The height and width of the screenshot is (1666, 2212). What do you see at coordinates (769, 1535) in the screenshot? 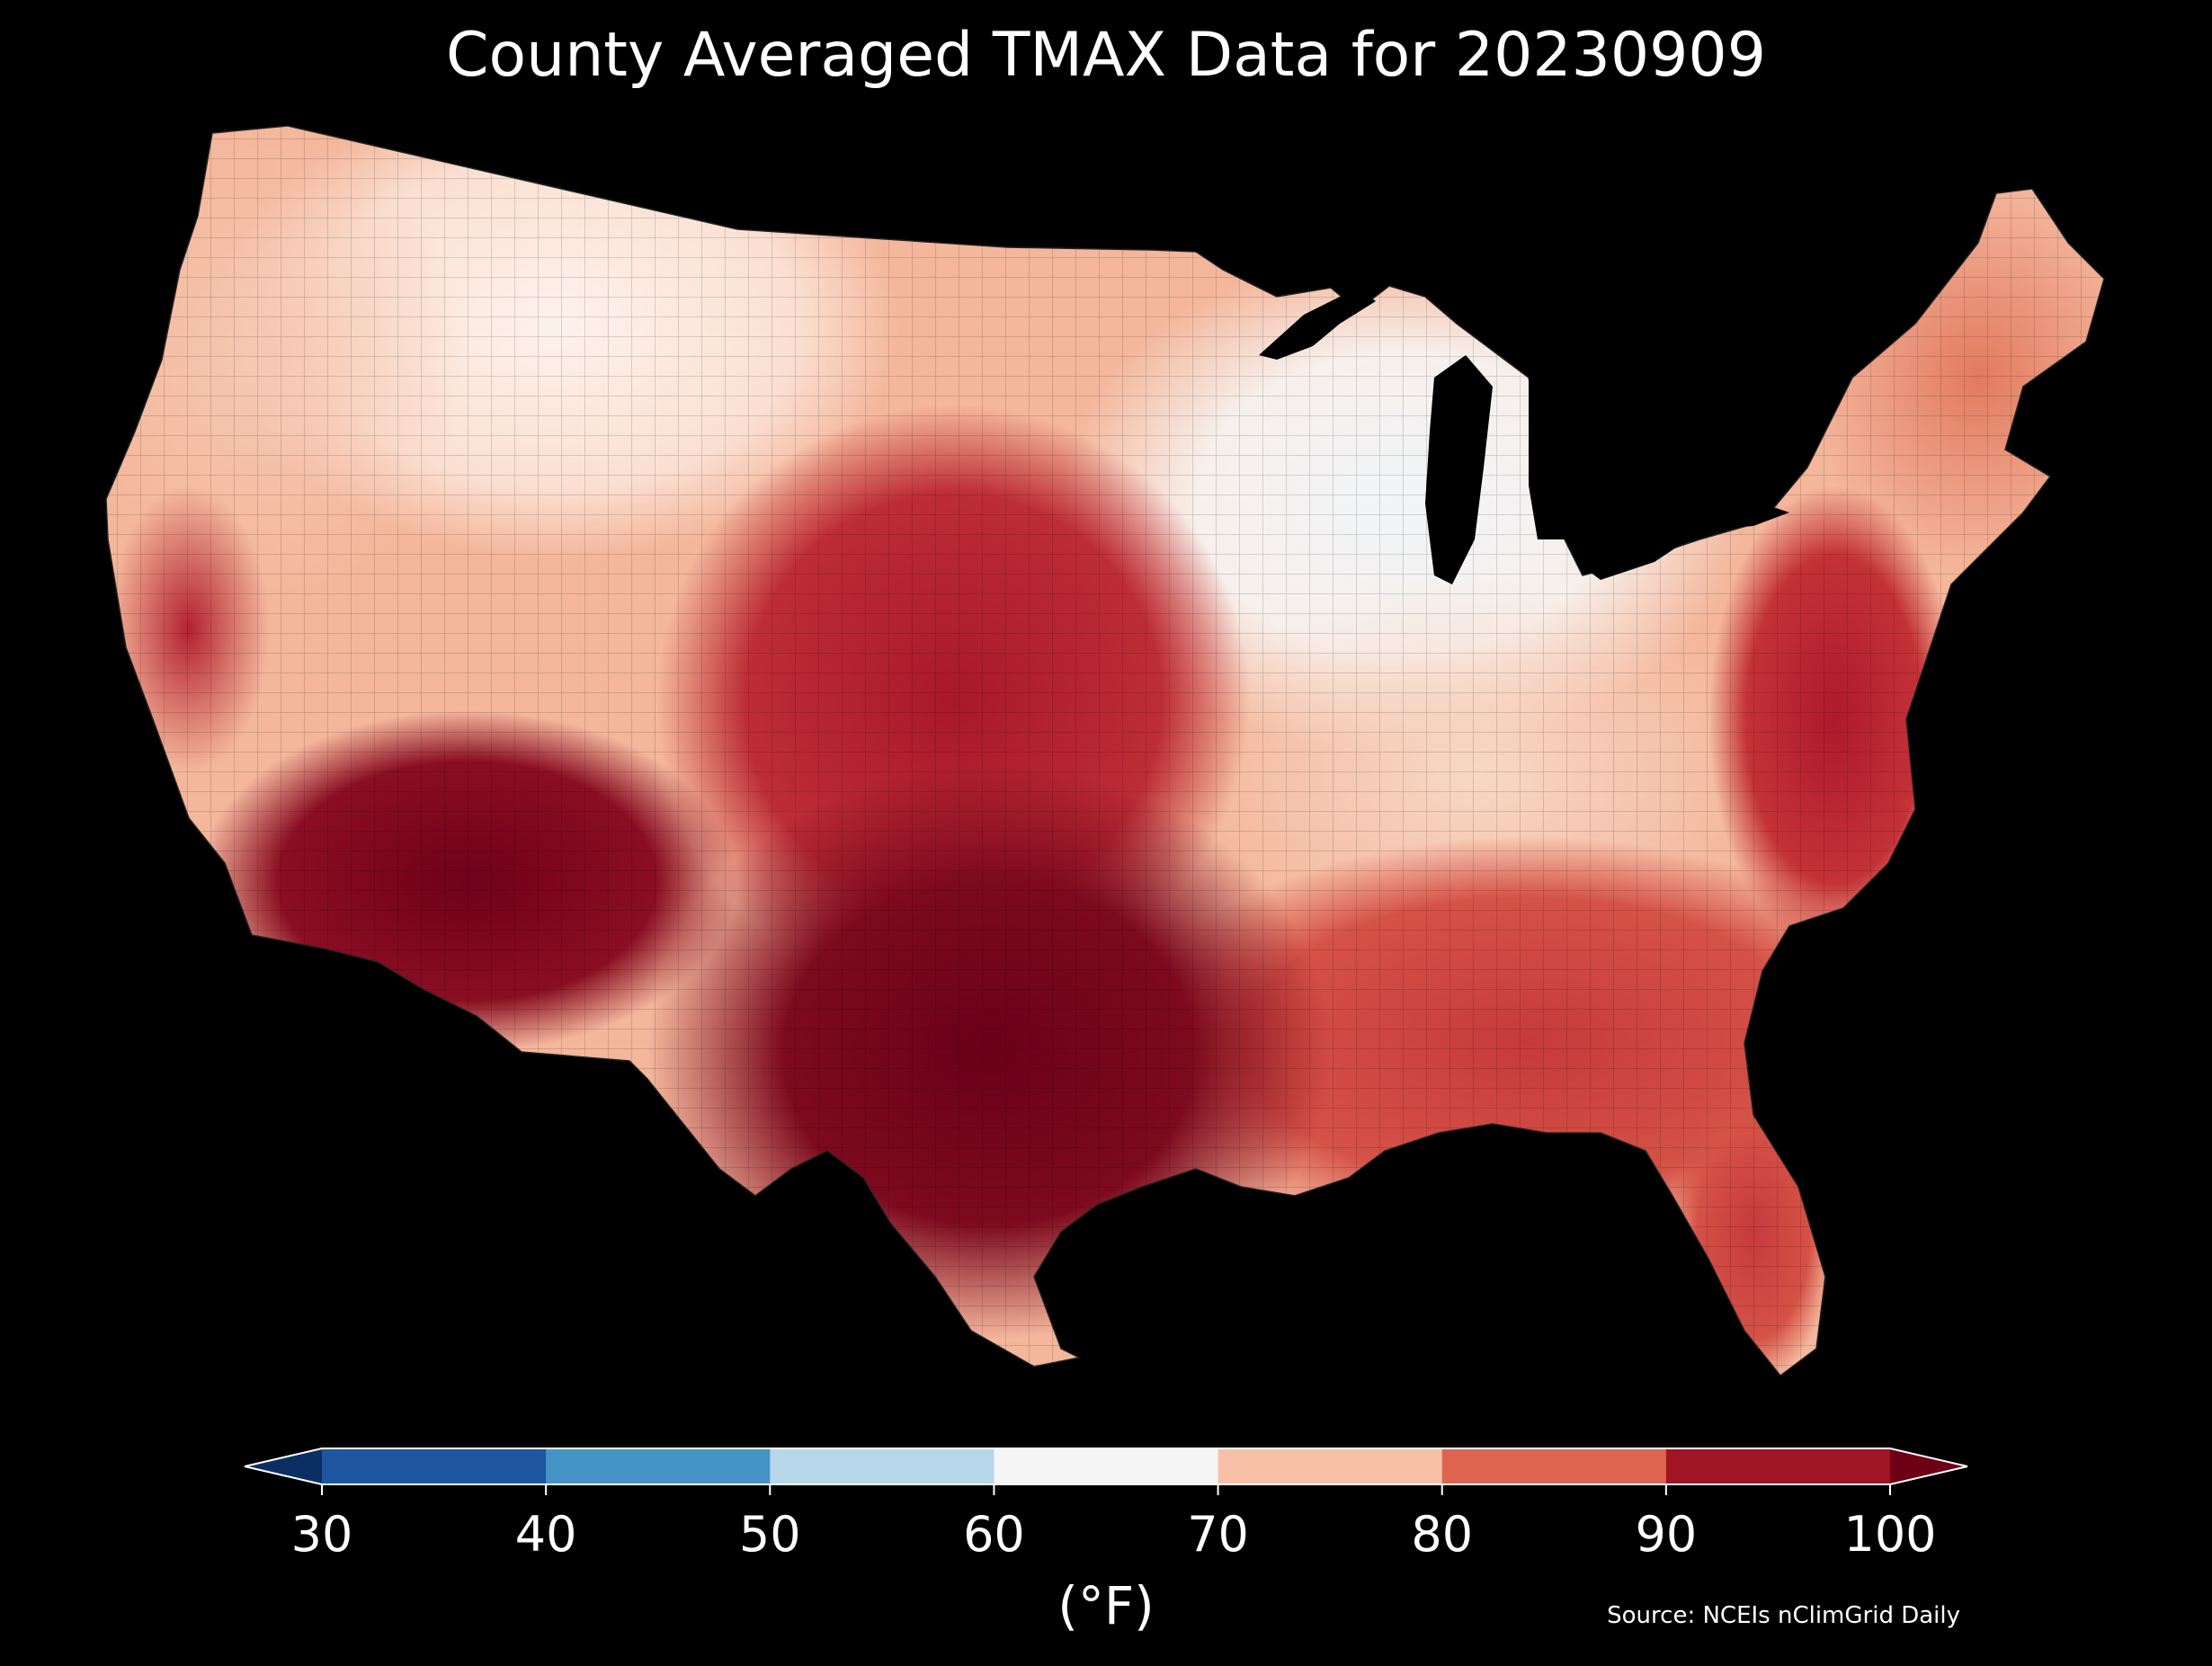
I see `colorbar-tick-50: 50` at bounding box center [769, 1535].